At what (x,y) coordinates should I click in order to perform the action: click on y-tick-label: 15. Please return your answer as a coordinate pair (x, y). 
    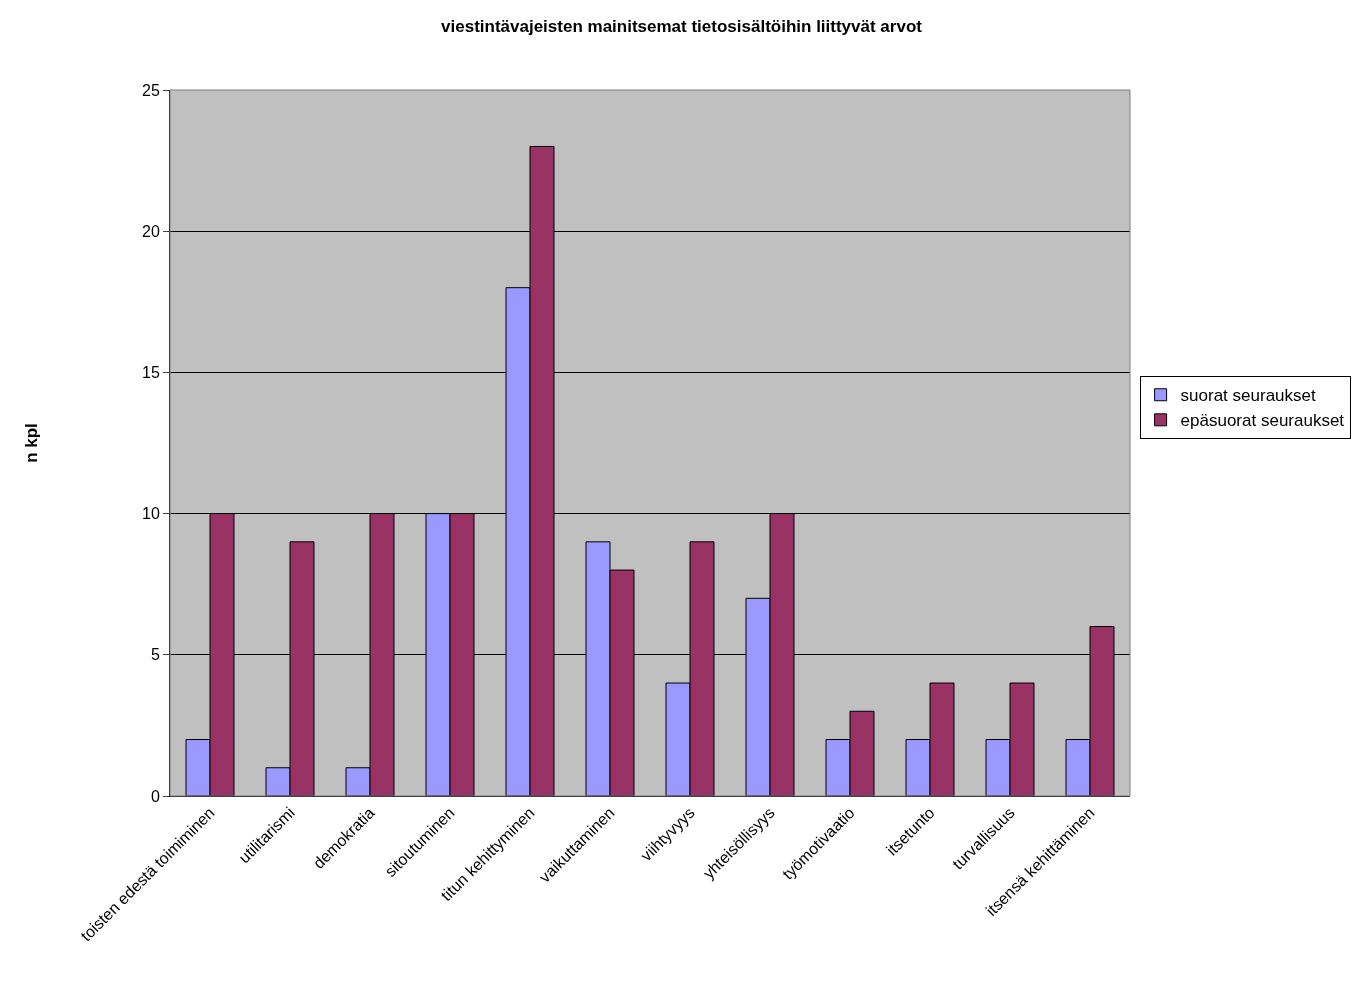
    Looking at the image, I should click on (151, 372).